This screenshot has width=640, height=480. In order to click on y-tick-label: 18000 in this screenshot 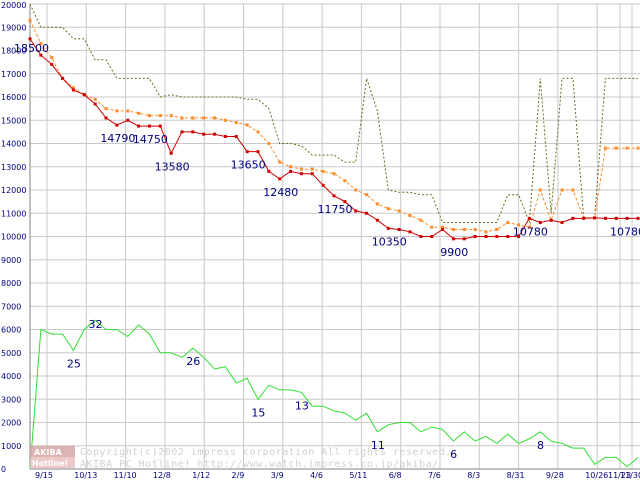, I will do `click(13, 51)`.